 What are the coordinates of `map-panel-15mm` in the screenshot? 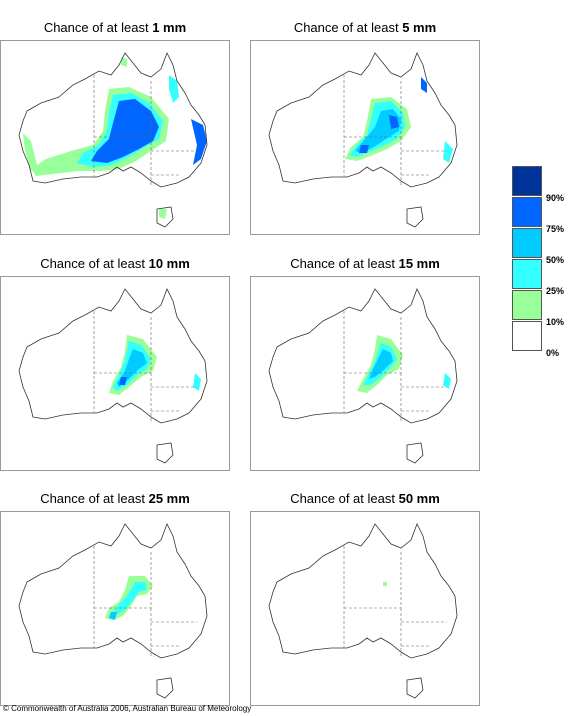 It's located at (365, 373).